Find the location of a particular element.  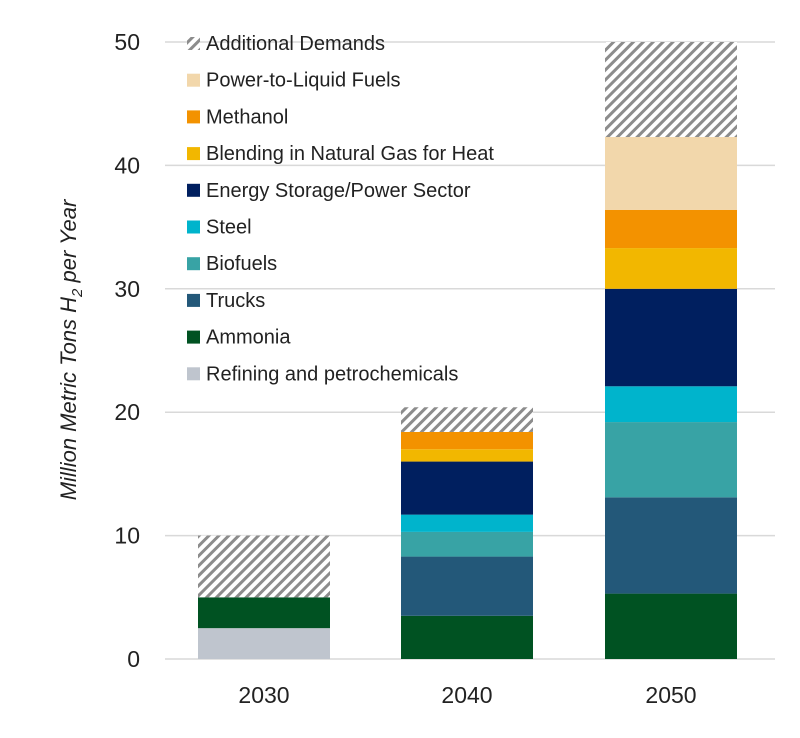

x-tick-label: 2030 is located at coordinates (263, 695).